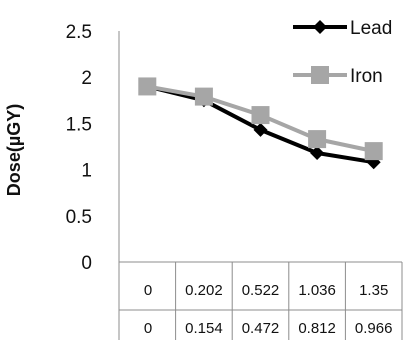  Describe the element at coordinates (14, 150) in the screenshot. I see `y-axis-title: Dose(µGY)` at that location.